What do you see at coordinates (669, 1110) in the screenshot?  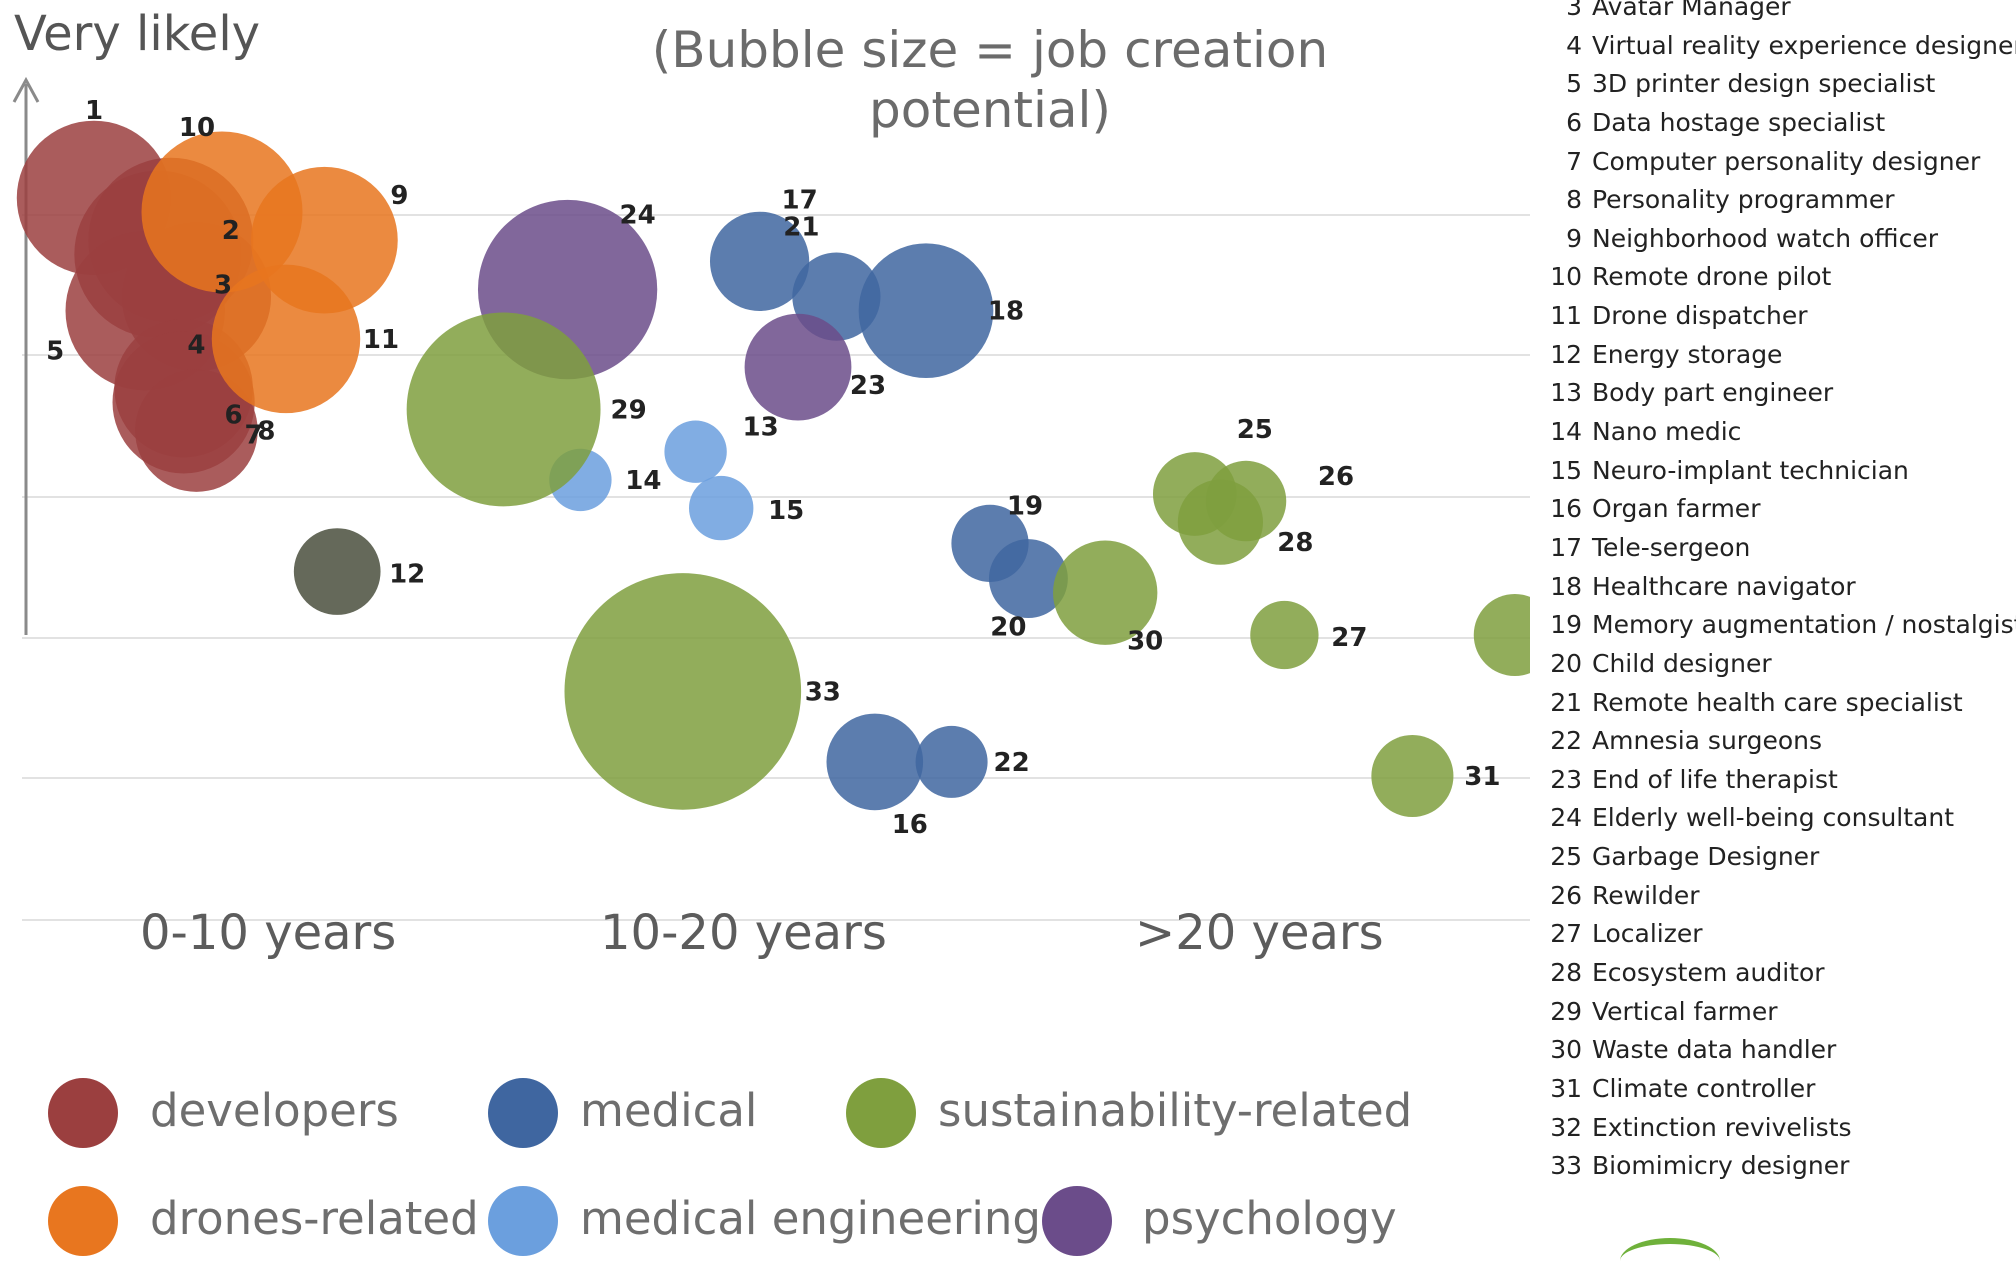 I see `legend-label-medical: medical` at bounding box center [669, 1110].